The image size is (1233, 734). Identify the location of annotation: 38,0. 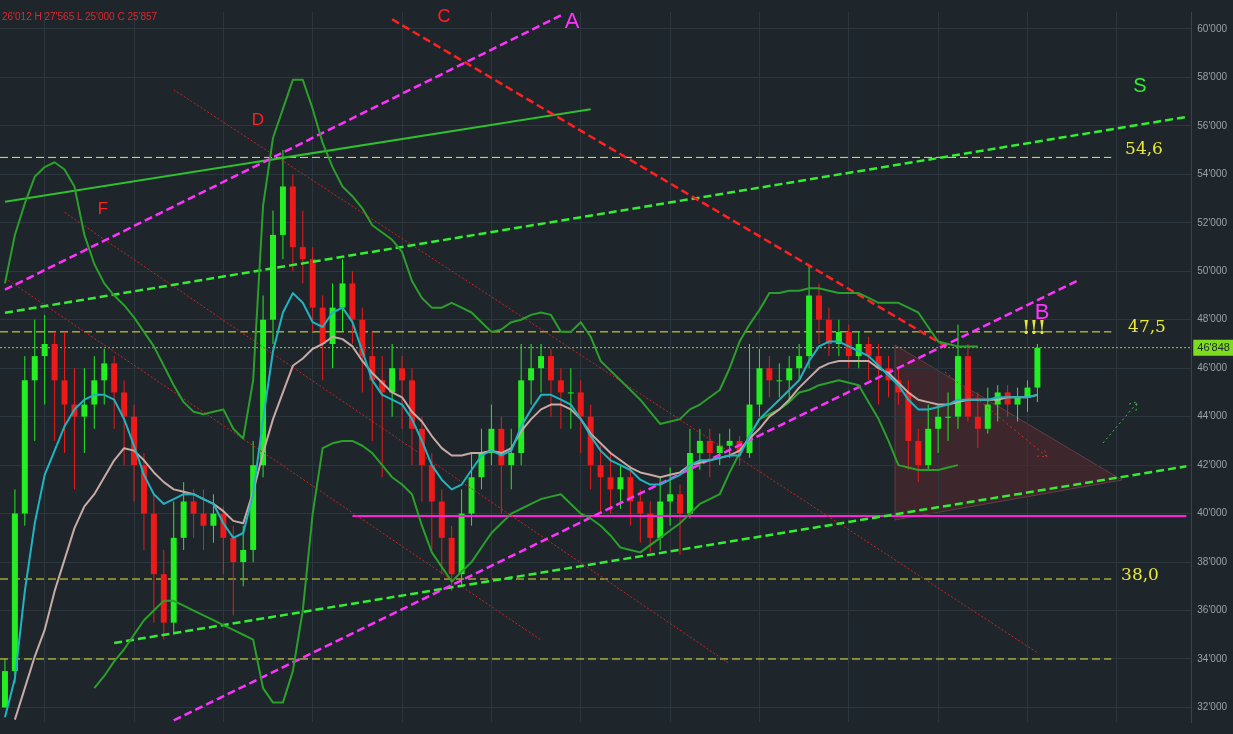
(1140, 574).